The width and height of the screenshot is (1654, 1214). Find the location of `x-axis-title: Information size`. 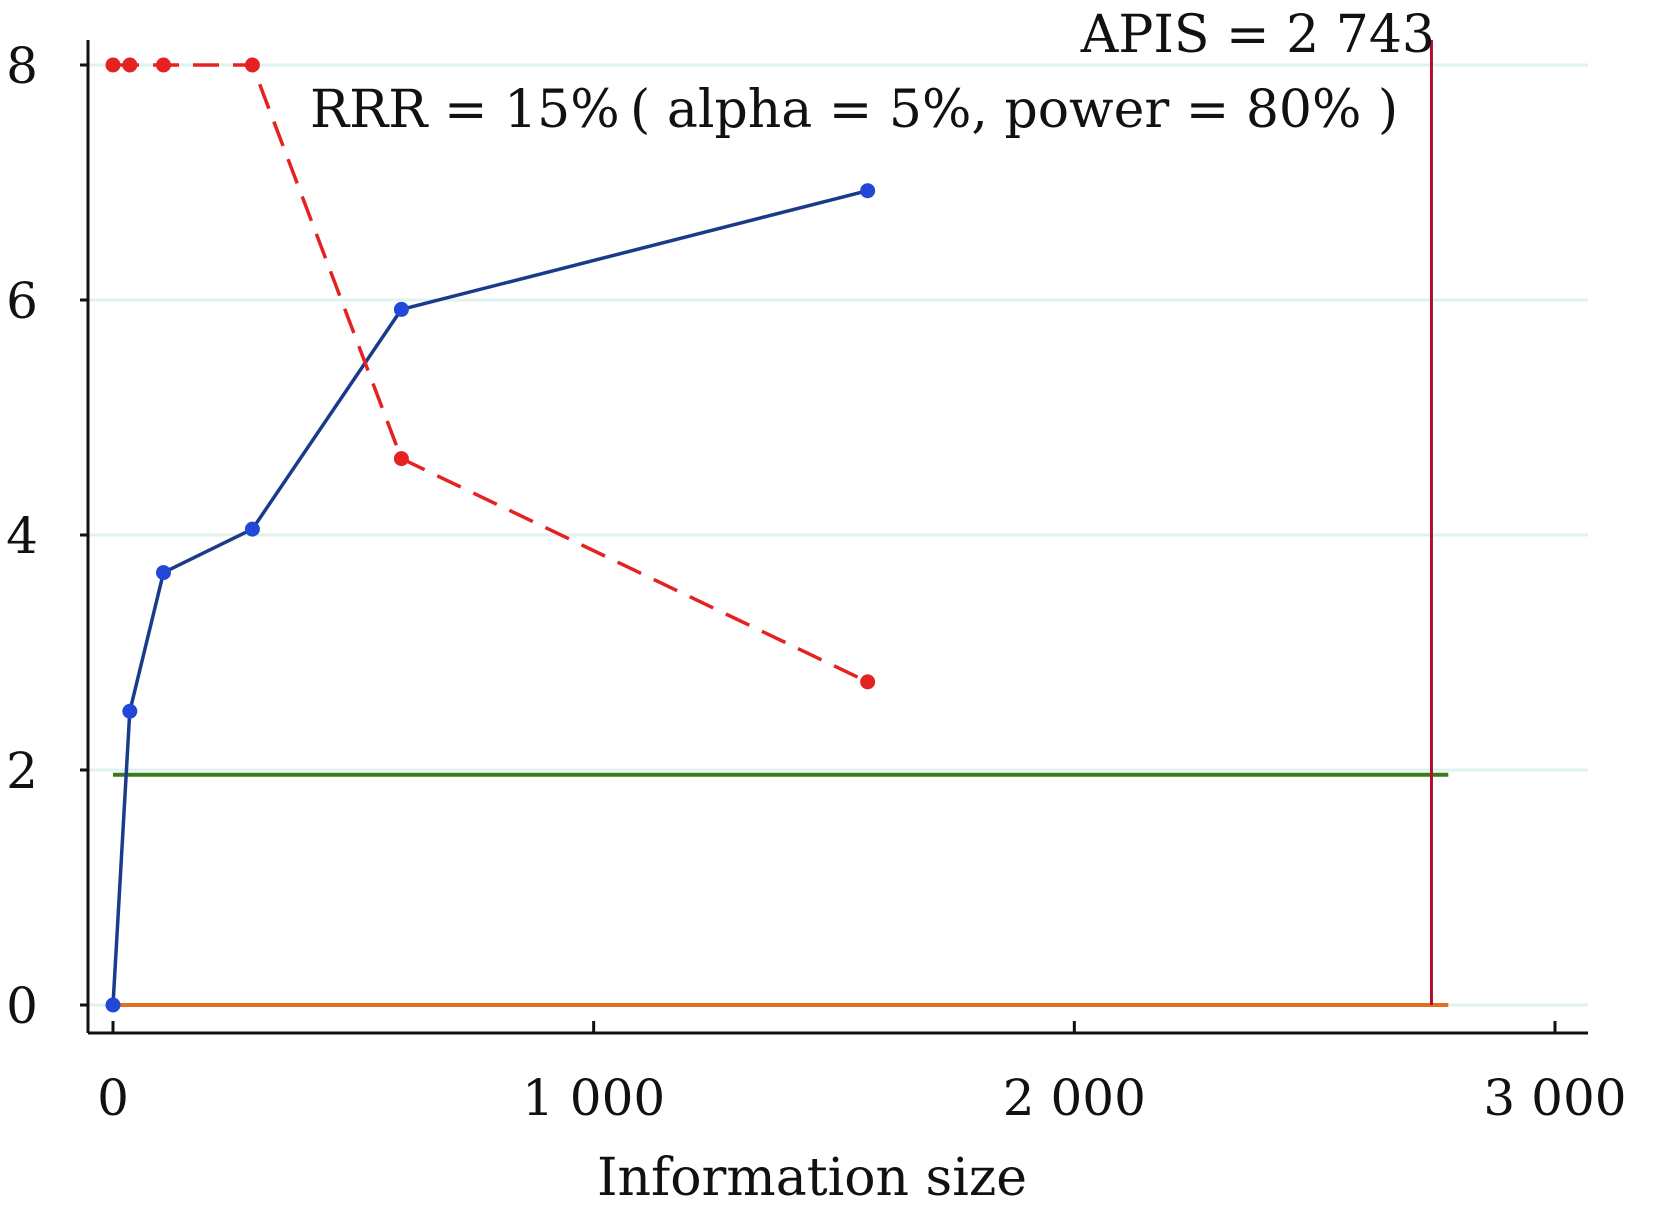

x-axis-title: Information size is located at coordinates (812, 1178).